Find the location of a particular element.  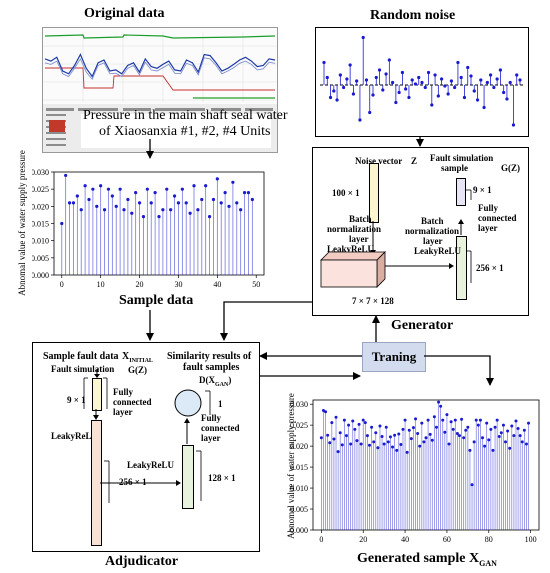

adj-output-dim: 1 is located at coordinates (220, 404).